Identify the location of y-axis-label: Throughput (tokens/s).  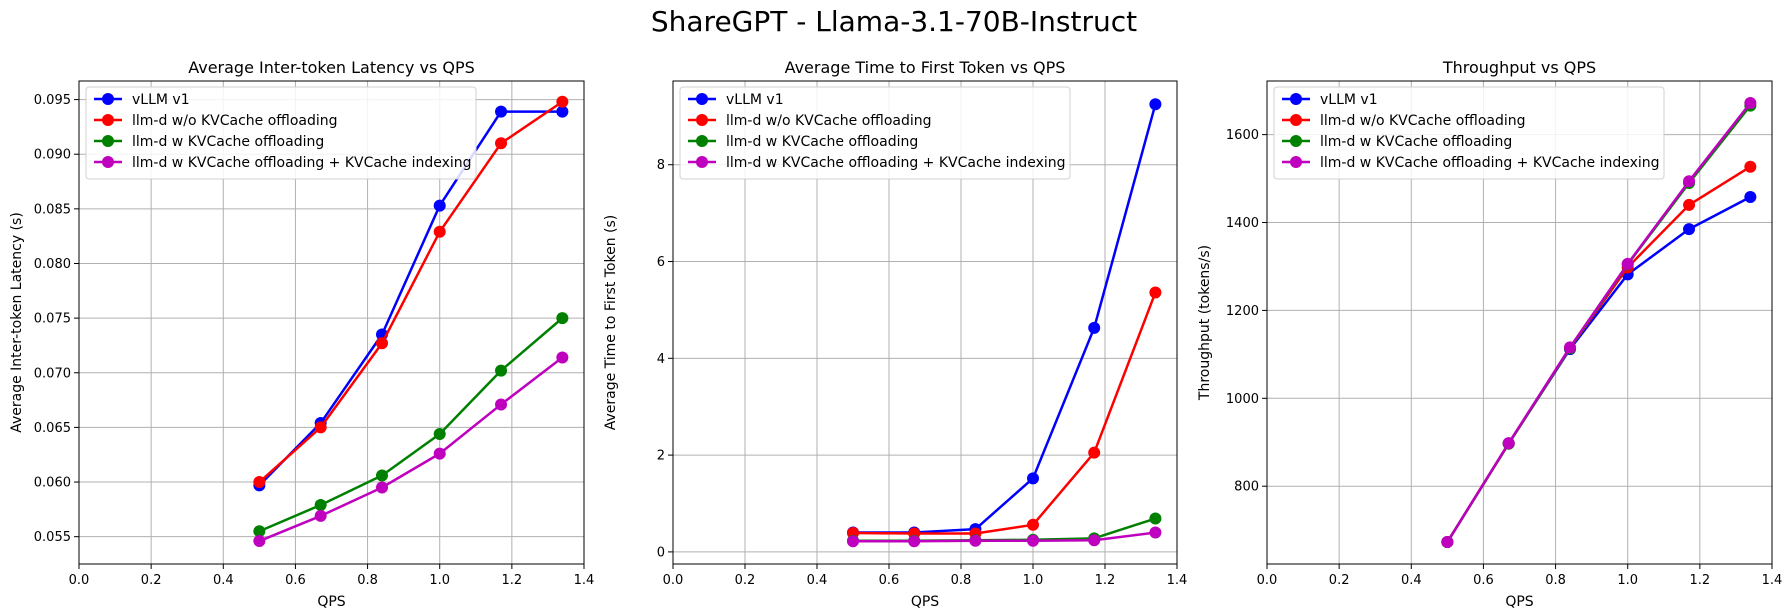
(1205, 323).